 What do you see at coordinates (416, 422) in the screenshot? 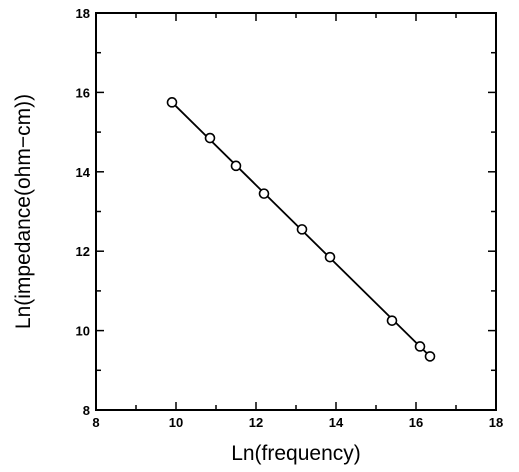
I see `x-tick-label: 16` at bounding box center [416, 422].